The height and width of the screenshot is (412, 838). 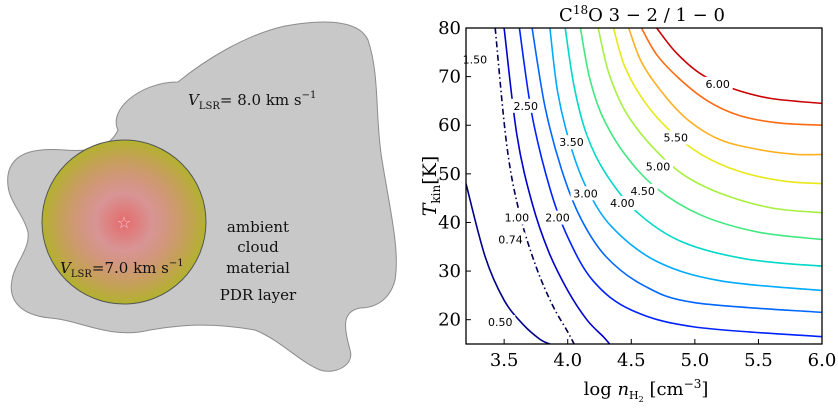 I want to click on contour-label: 5.50, so click(x=676, y=137).